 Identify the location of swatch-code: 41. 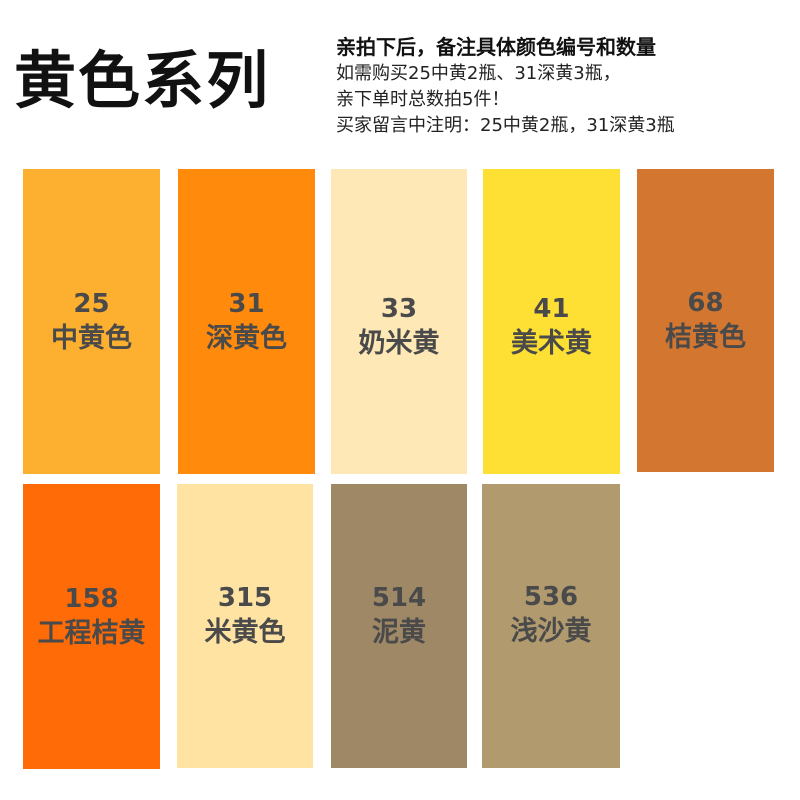
(551, 308).